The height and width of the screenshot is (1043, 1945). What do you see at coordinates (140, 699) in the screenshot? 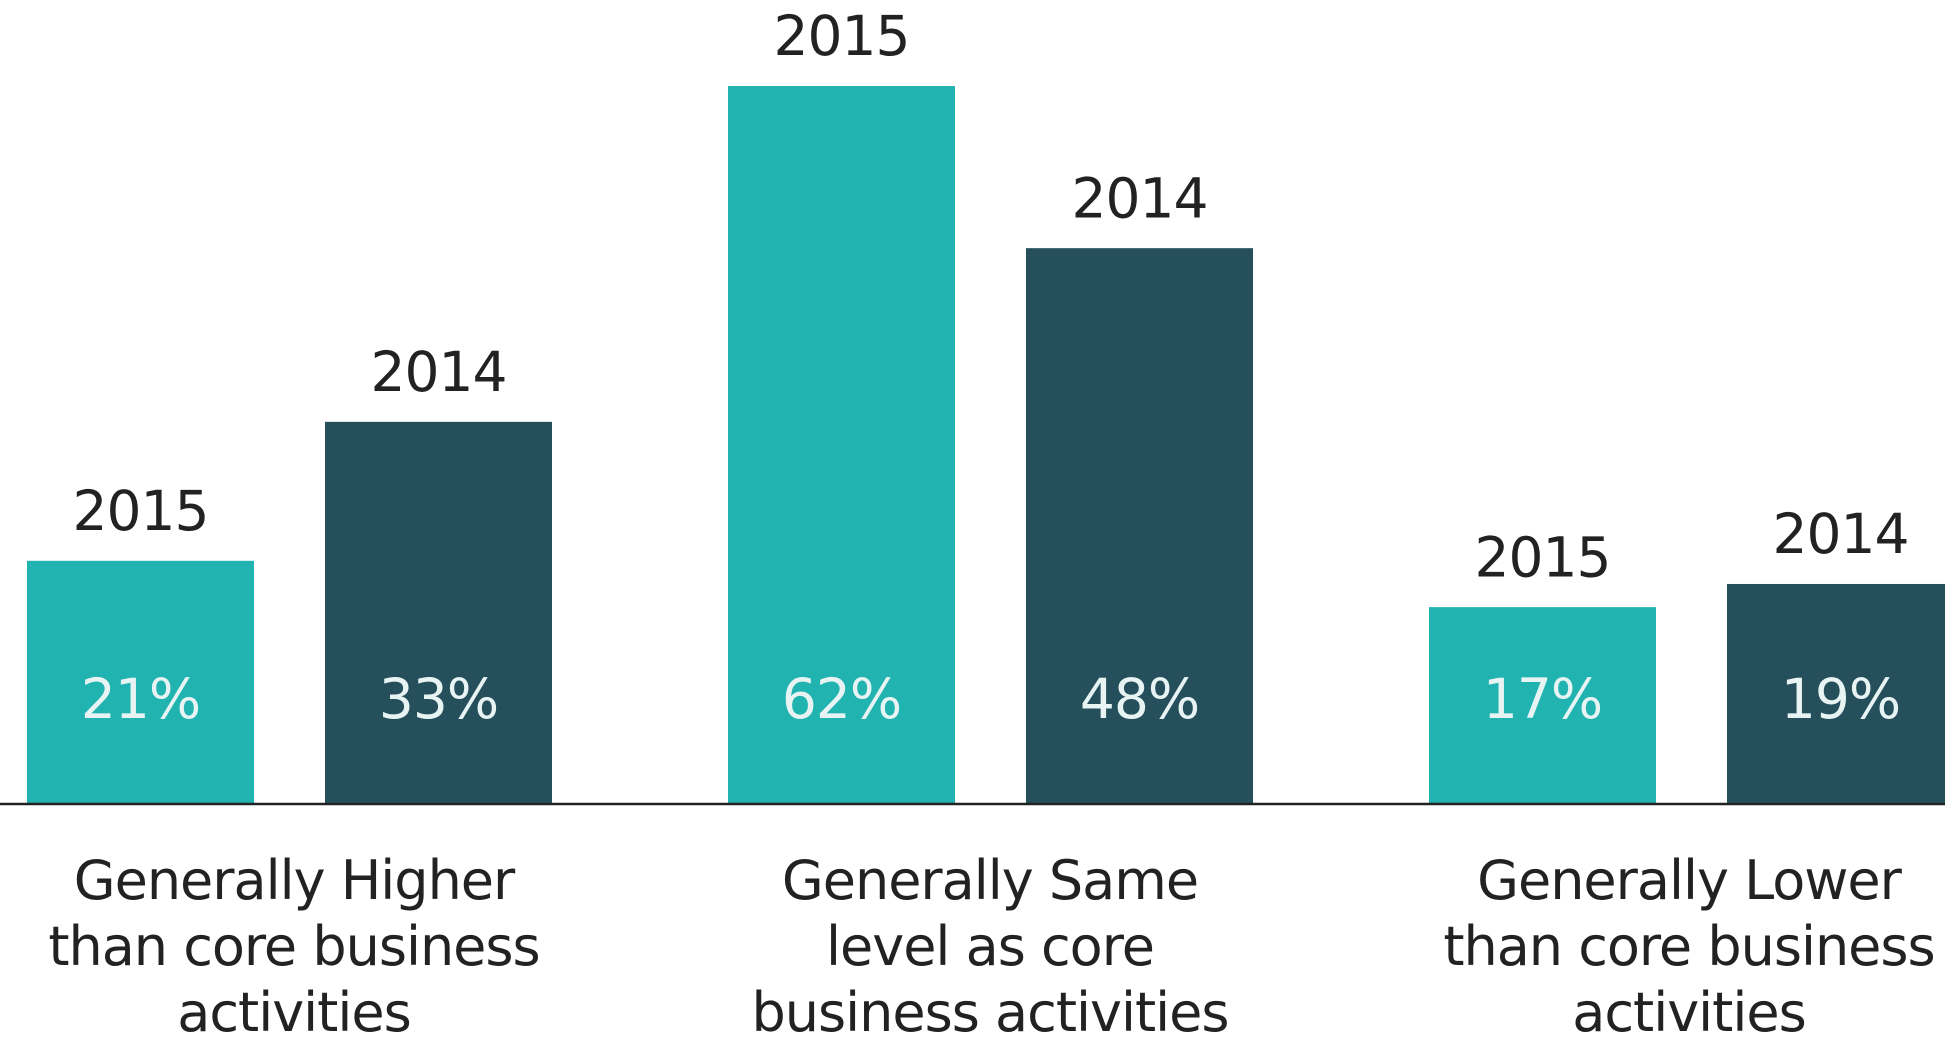
I see `value-label: 21%` at bounding box center [140, 699].